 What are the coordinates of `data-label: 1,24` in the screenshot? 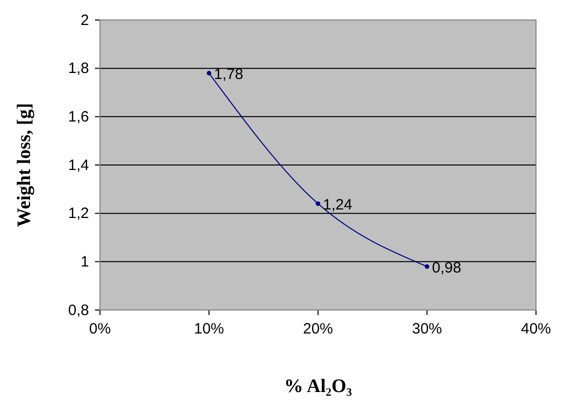 It's located at (337, 205).